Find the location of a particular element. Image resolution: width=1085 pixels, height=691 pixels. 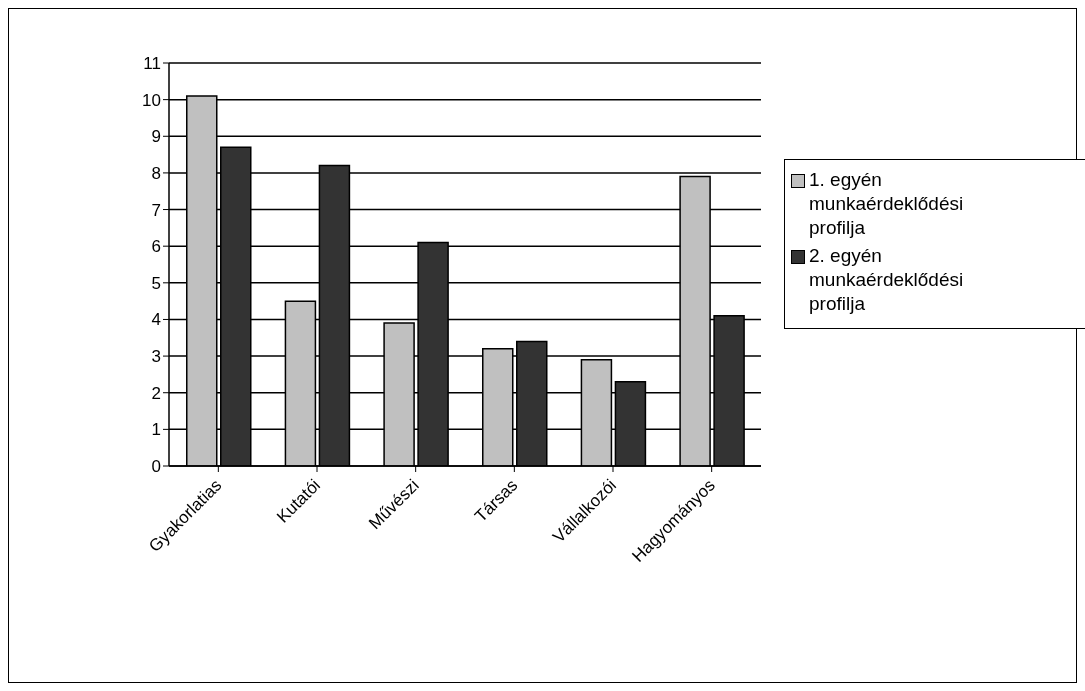

y-tick-label: 2 is located at coordinates (156, 393).